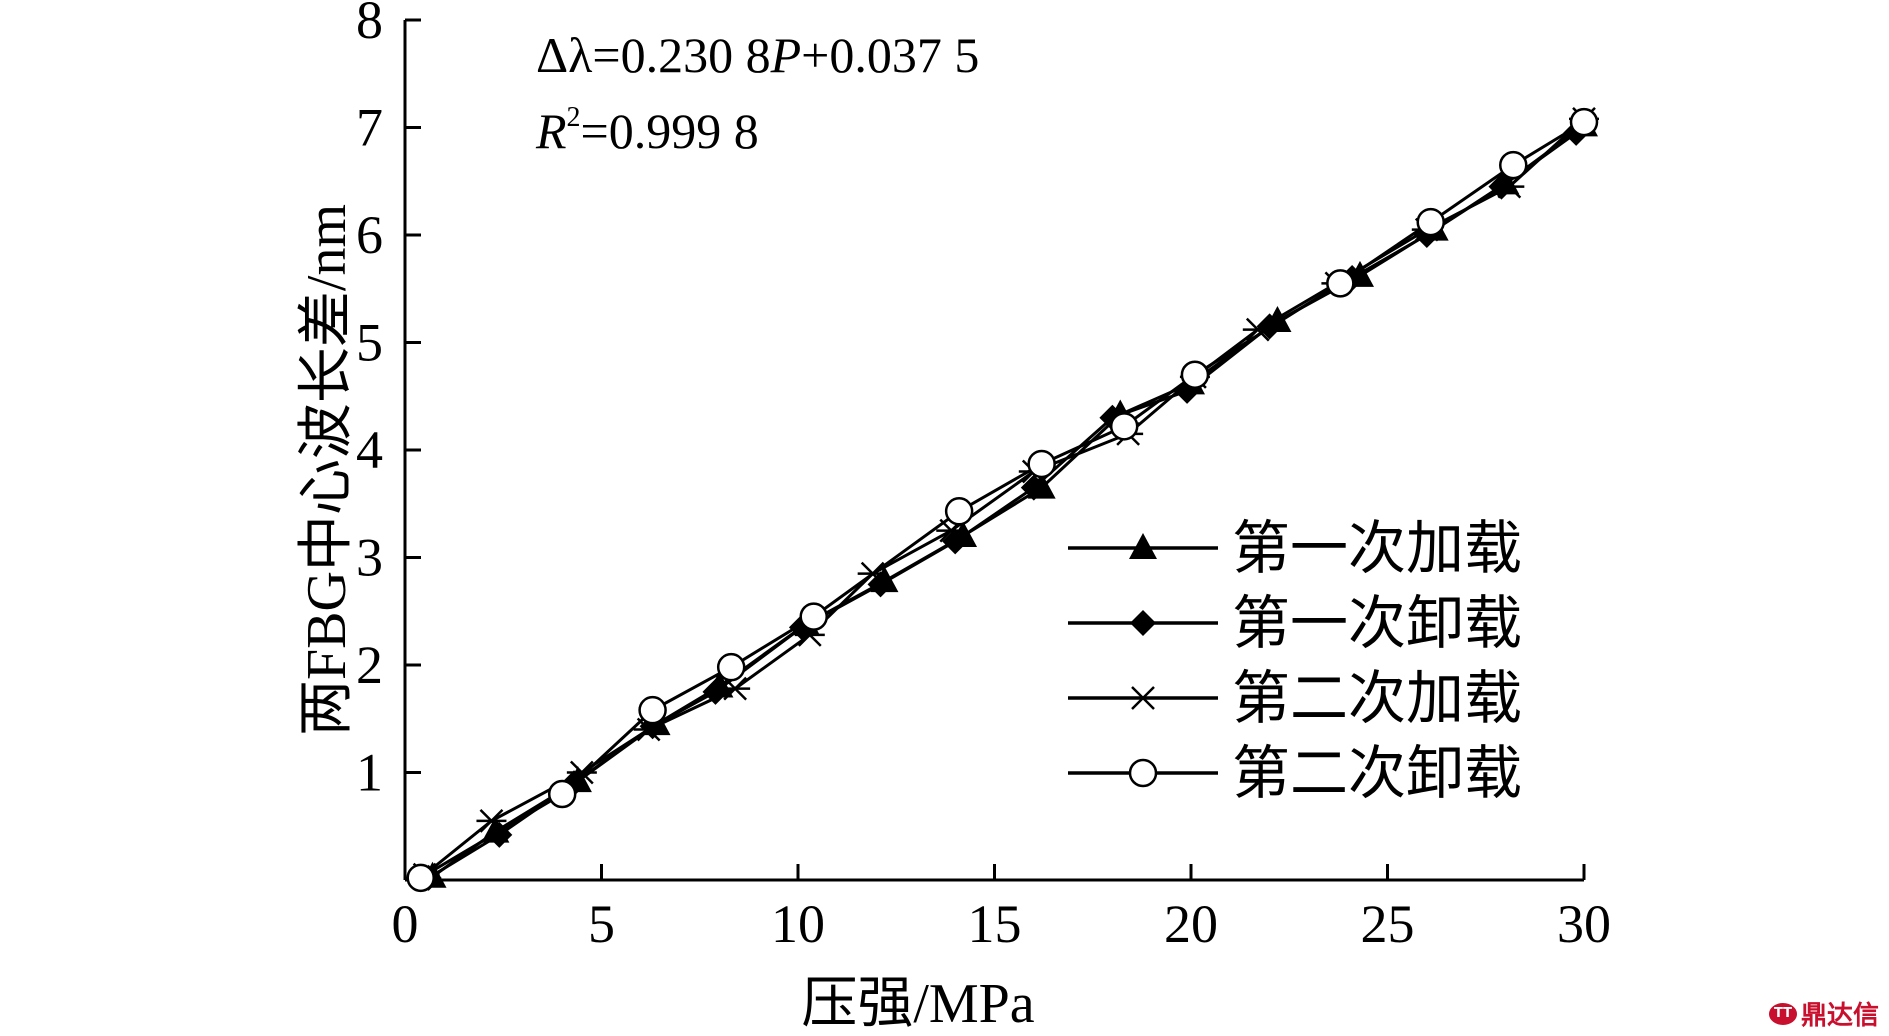 This screenshot has height=1036, width=1889. I want to click on legend-item: 第一次加载, so click(1295, 548).